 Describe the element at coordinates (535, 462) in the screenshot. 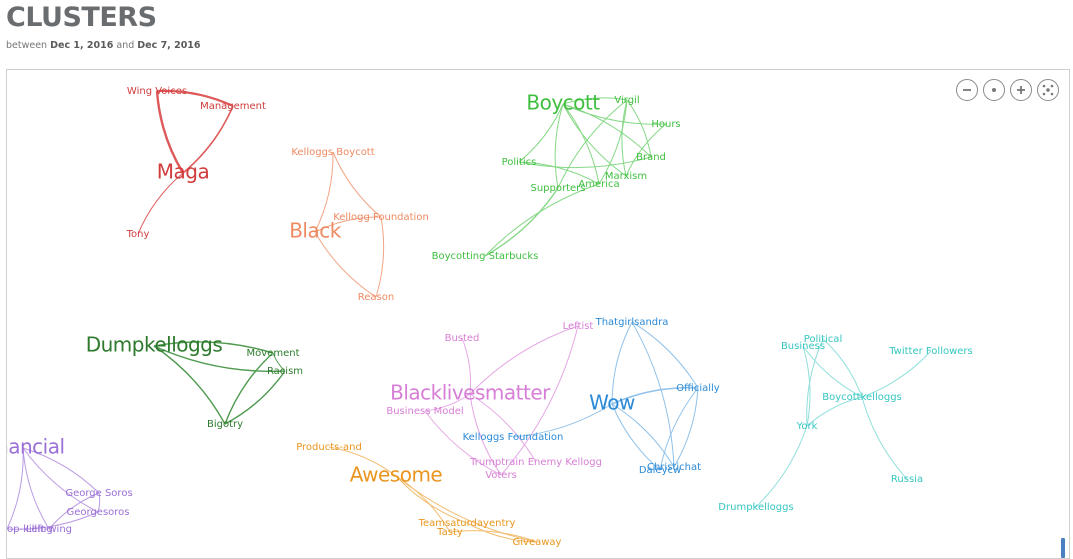

I see `node-label-trumptrain-enemy-kellogg: Trumptrain Enemy Kellogg` at that location.